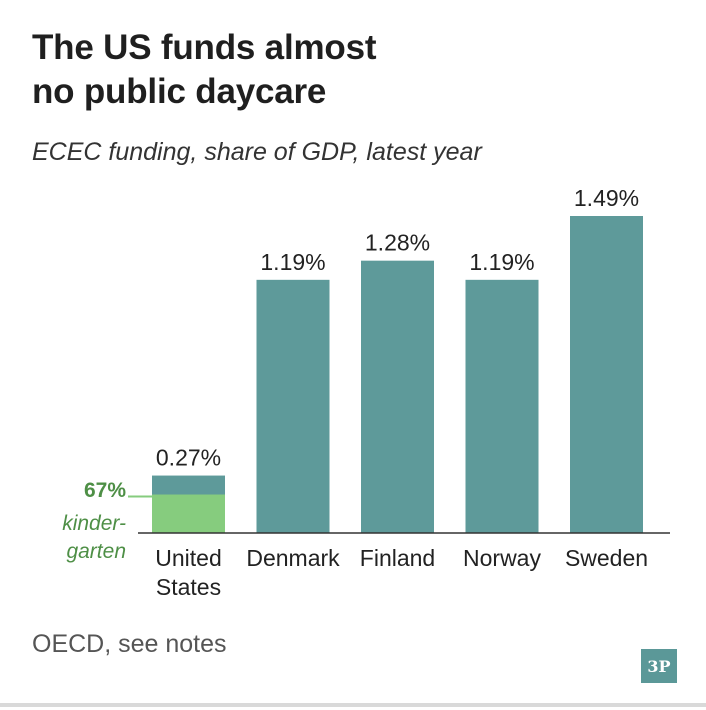  What do you see at coordinates (352, 70) in the screenshot?
I see `chart-title: The US funds almost no public daycare` at bounding box center [352, 70].